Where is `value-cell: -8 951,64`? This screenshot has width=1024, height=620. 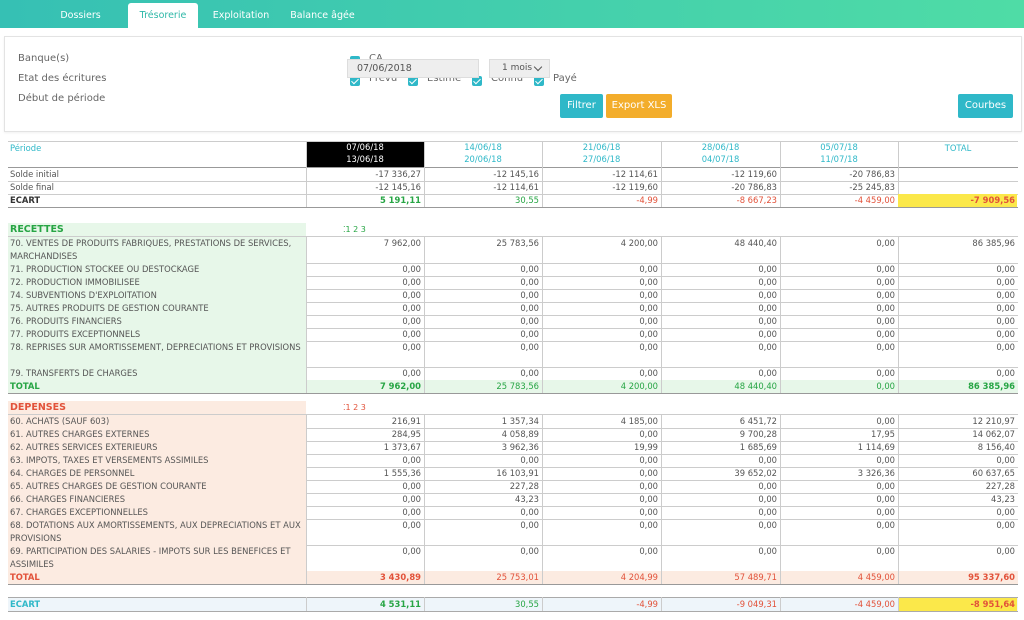 value-cell: -8 951,64 is located at coordinates (957, 604).